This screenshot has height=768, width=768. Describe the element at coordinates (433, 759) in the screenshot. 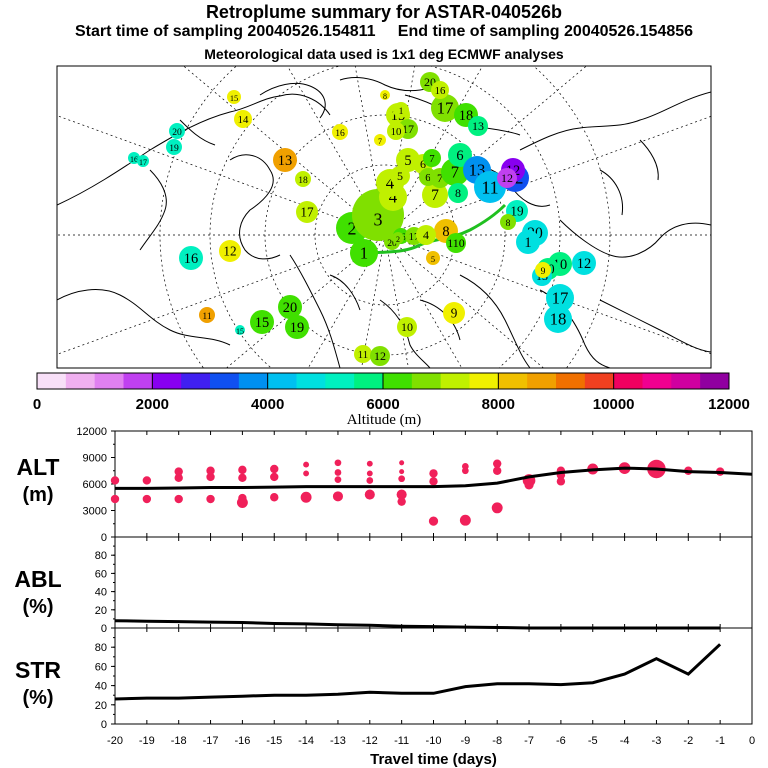

I see `x-axis-label: Travel time (days)` at that location.